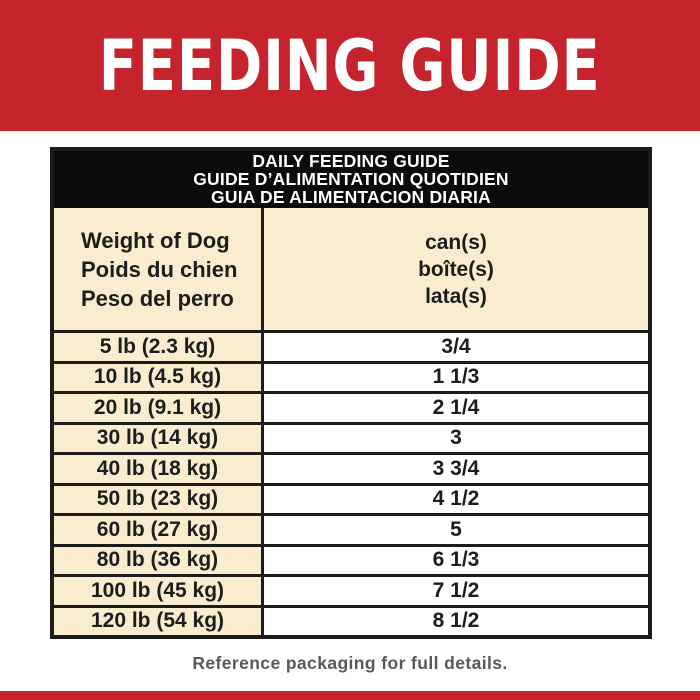 The width and height of the screenshot is (700, 700). I want to click on weight-cell: 5 lb (2.3 kg), so click(159, 347).